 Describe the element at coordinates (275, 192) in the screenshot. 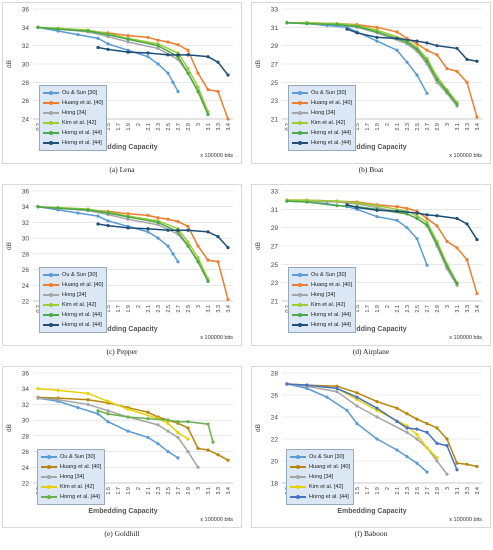

I see `y-tick-label: 33` at that location.